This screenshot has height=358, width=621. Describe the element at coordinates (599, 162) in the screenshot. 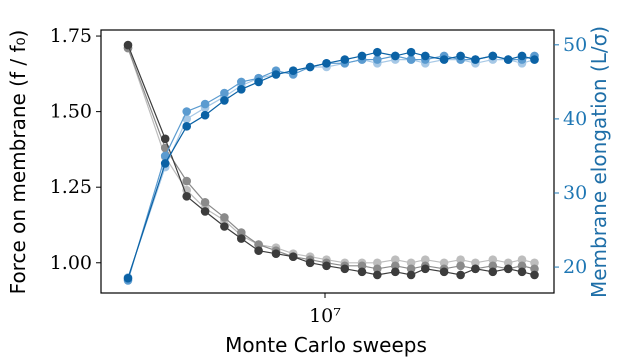

I see `y-right-axis-label: Membrane elongation (L/σ)` at that location.